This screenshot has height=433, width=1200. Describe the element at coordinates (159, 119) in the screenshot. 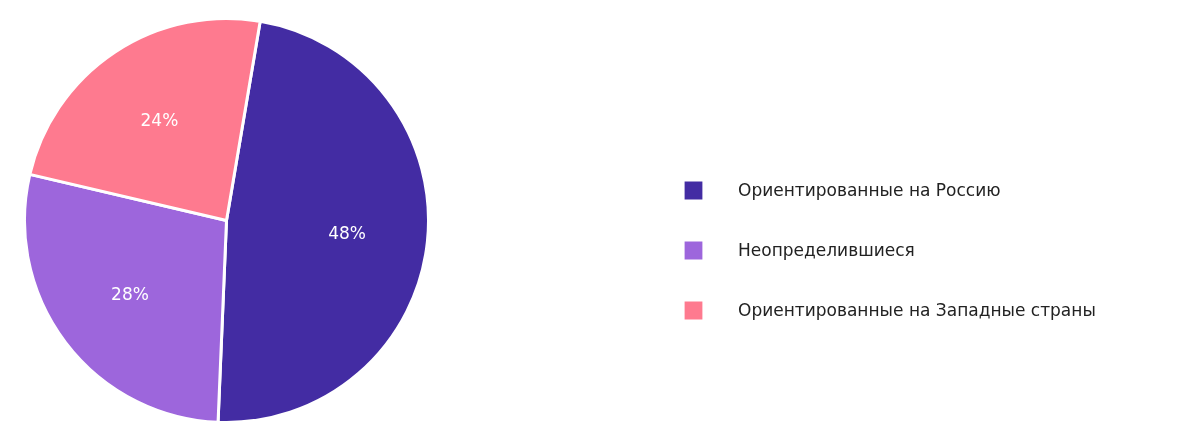

I see `data-label: 24%` at that location.